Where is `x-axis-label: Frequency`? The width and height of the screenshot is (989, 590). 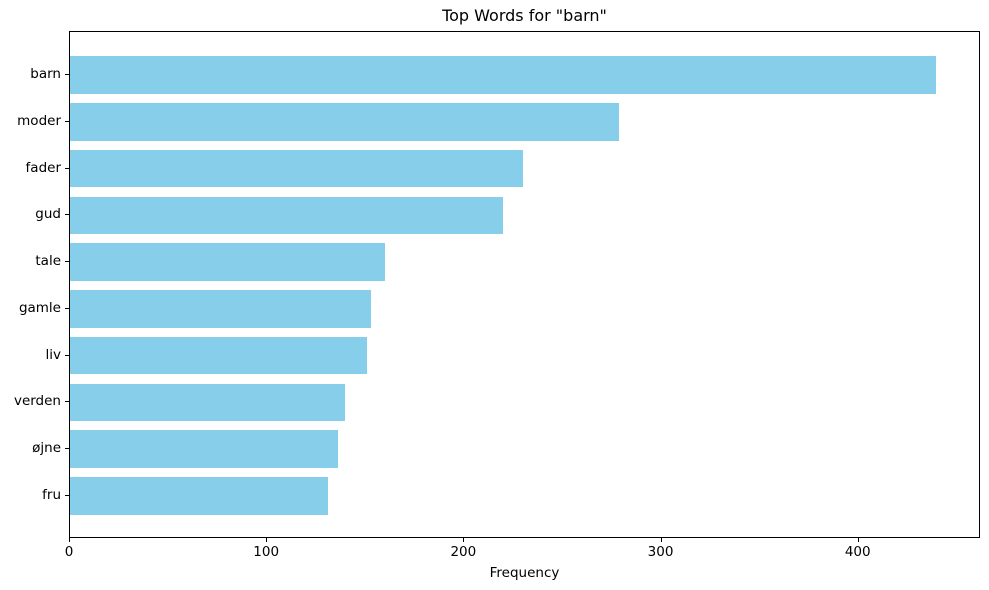 x-axis-label: Frequency is located at coordinates (524, 573).